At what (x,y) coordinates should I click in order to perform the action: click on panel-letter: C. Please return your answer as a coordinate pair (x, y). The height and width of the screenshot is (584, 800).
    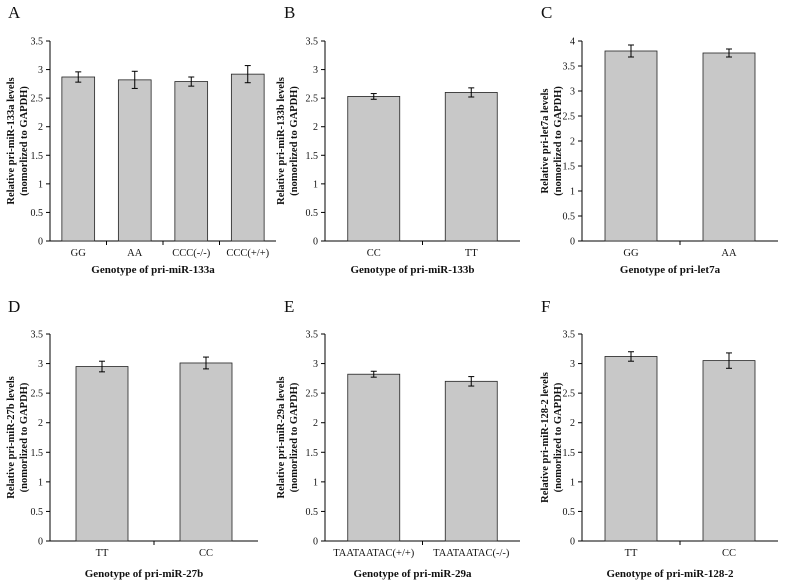
    Looking at the image, I should click on (546, 12).